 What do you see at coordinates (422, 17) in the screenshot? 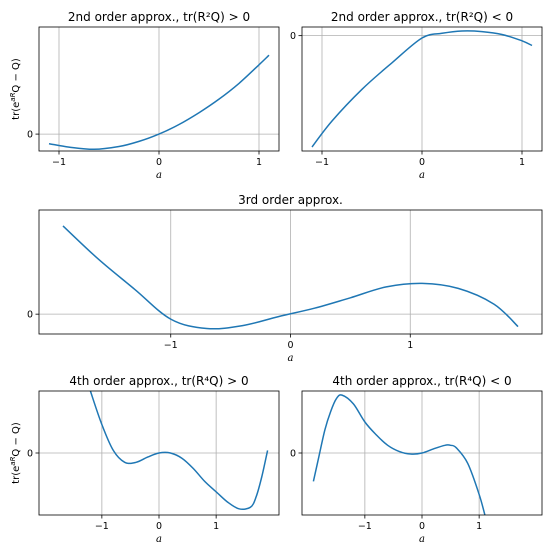
I see `chart-title: 2nd order approx., tr(R²Q) < 0` at bounding box center [422, 17].